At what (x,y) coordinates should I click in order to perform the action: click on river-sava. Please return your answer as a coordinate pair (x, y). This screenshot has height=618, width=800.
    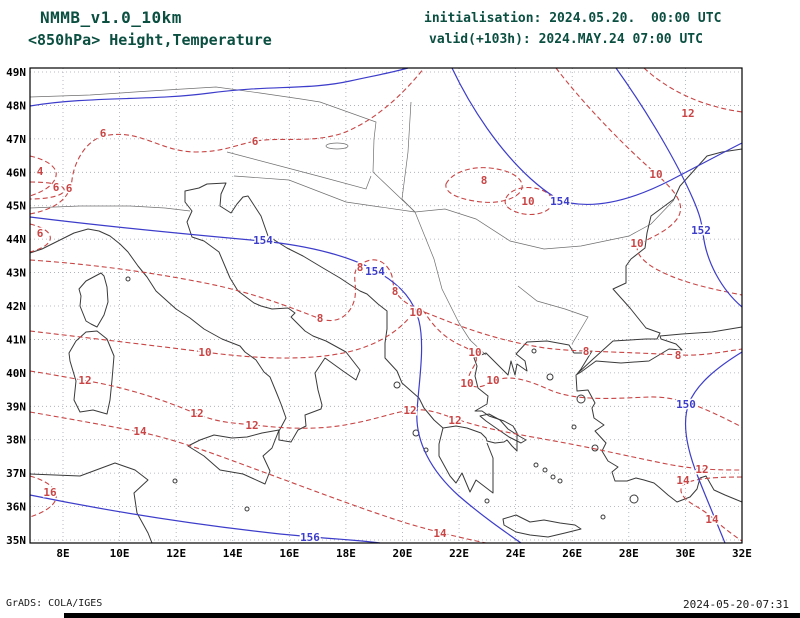
    Looking at the image, I should click on (324, 194).